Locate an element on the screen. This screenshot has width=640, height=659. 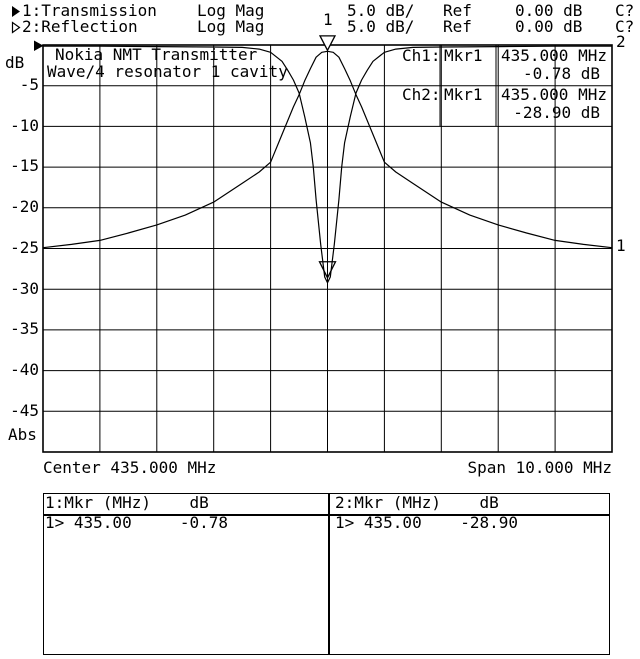
y-tick-label: -25 is located at coordinates (24, 247).